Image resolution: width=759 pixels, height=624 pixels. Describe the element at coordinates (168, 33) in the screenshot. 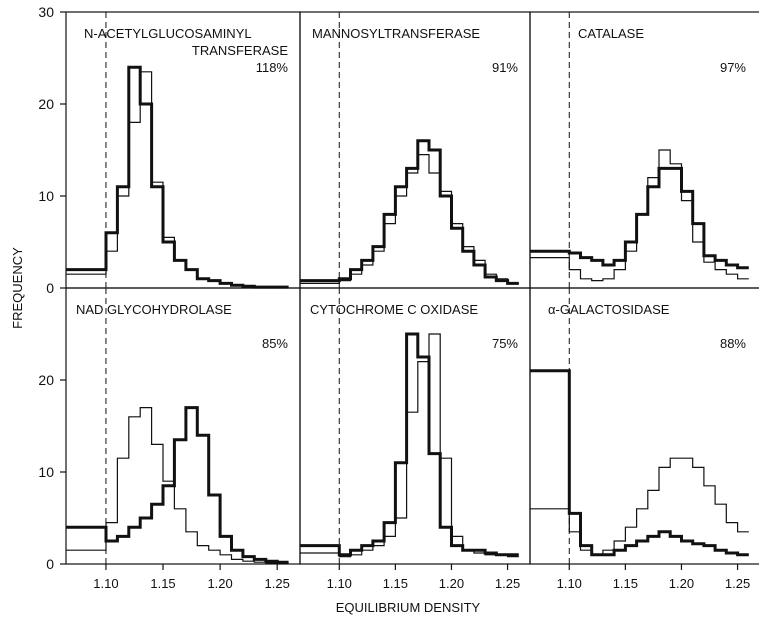

I see `panel-title: N-ACETYLGLUCOSAMINYL` at that location.